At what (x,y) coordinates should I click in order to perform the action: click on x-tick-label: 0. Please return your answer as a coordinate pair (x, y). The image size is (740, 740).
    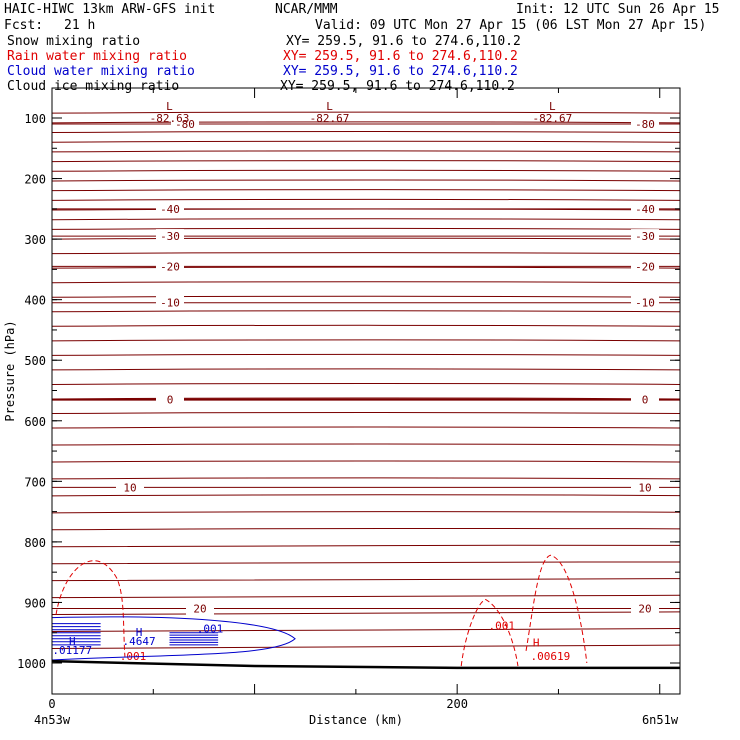
    Looking at the image, I should click on (51, 704).